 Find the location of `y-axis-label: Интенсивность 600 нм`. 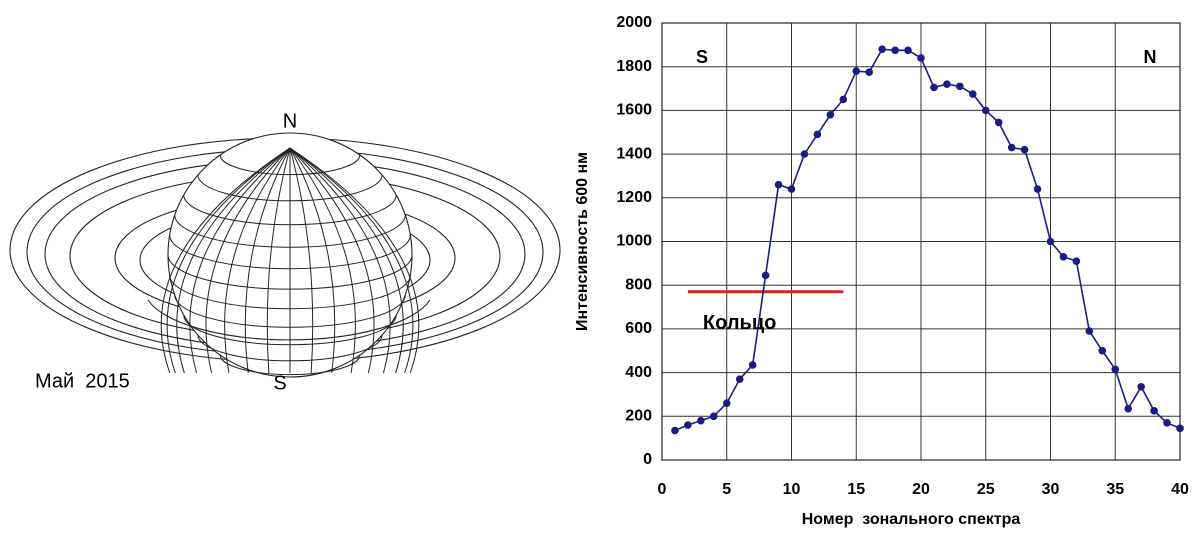

y-axis-label: Интенсивность 600 нм is located at coordinates (582, 241).